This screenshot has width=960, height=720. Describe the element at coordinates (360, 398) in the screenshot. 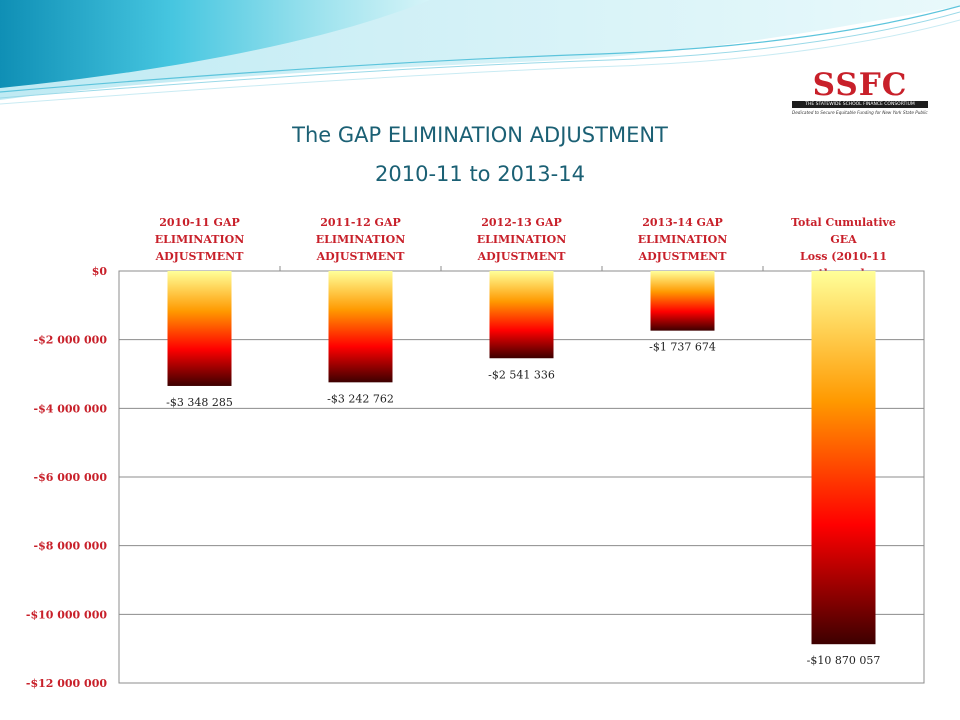

I see `bar-value-label: -$3 242 762` at that location.